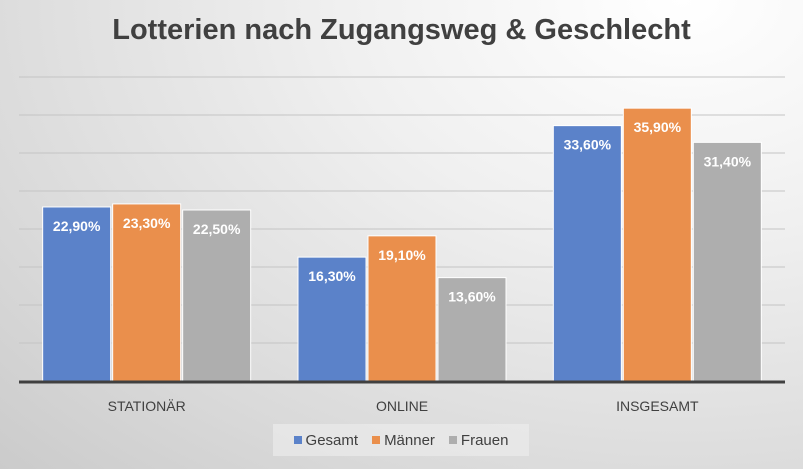 This screenshot has width=803, height=469. I want to click on category-label: INSGESAMT, so click(657, 406).